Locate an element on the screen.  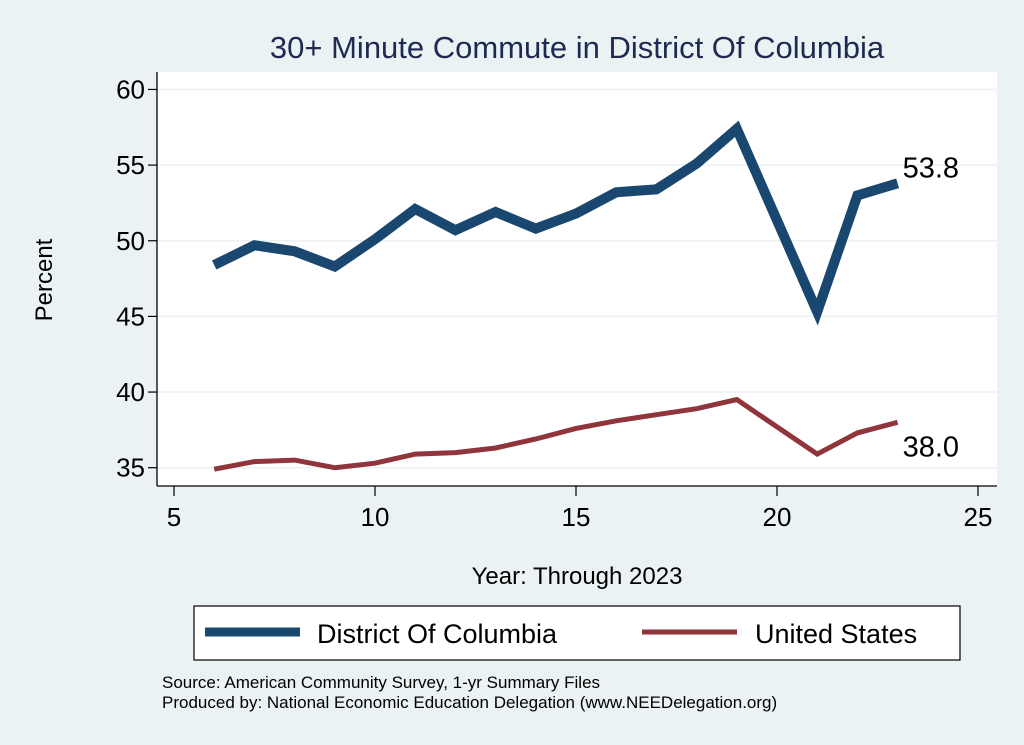
y-tick-label: 55 is located at coordinates (130, 165).